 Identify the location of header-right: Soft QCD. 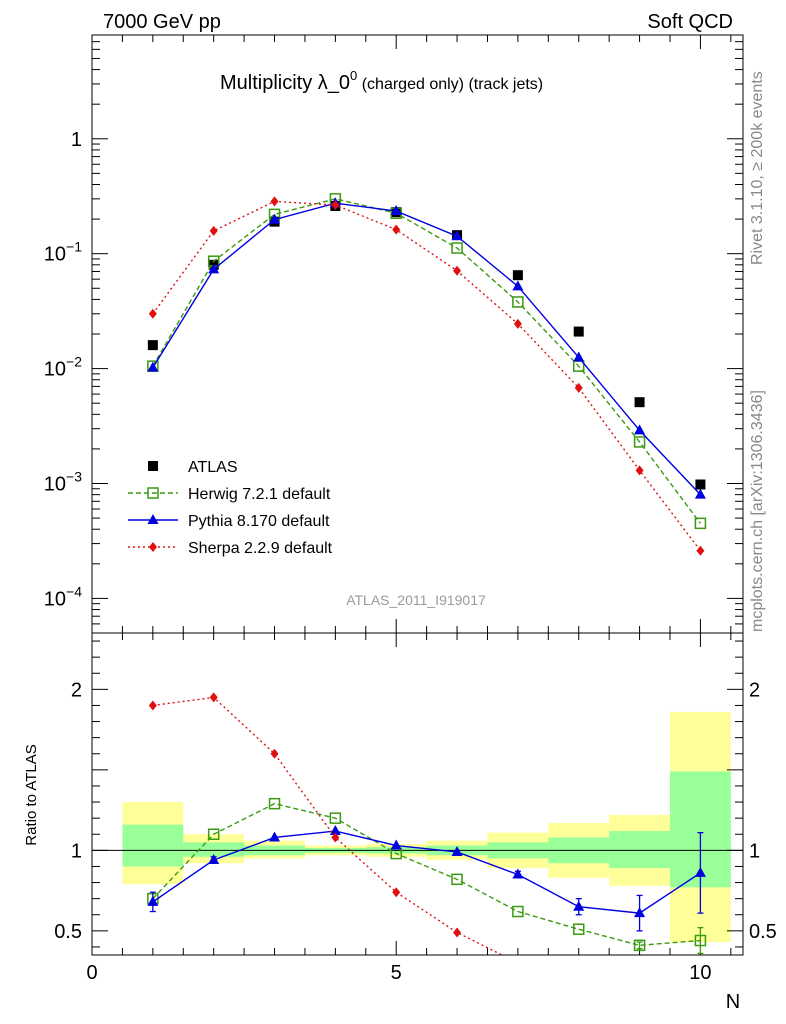
(690, 22).